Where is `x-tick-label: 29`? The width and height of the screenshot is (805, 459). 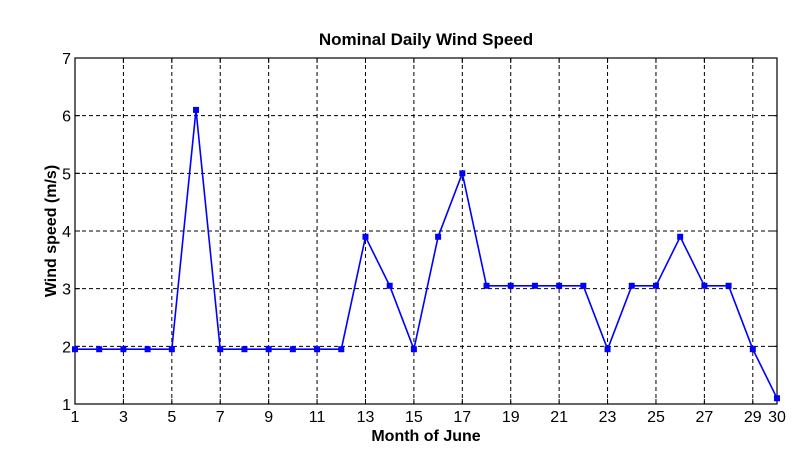
x-tick-label: 29 is located at coordinates (753, 417).